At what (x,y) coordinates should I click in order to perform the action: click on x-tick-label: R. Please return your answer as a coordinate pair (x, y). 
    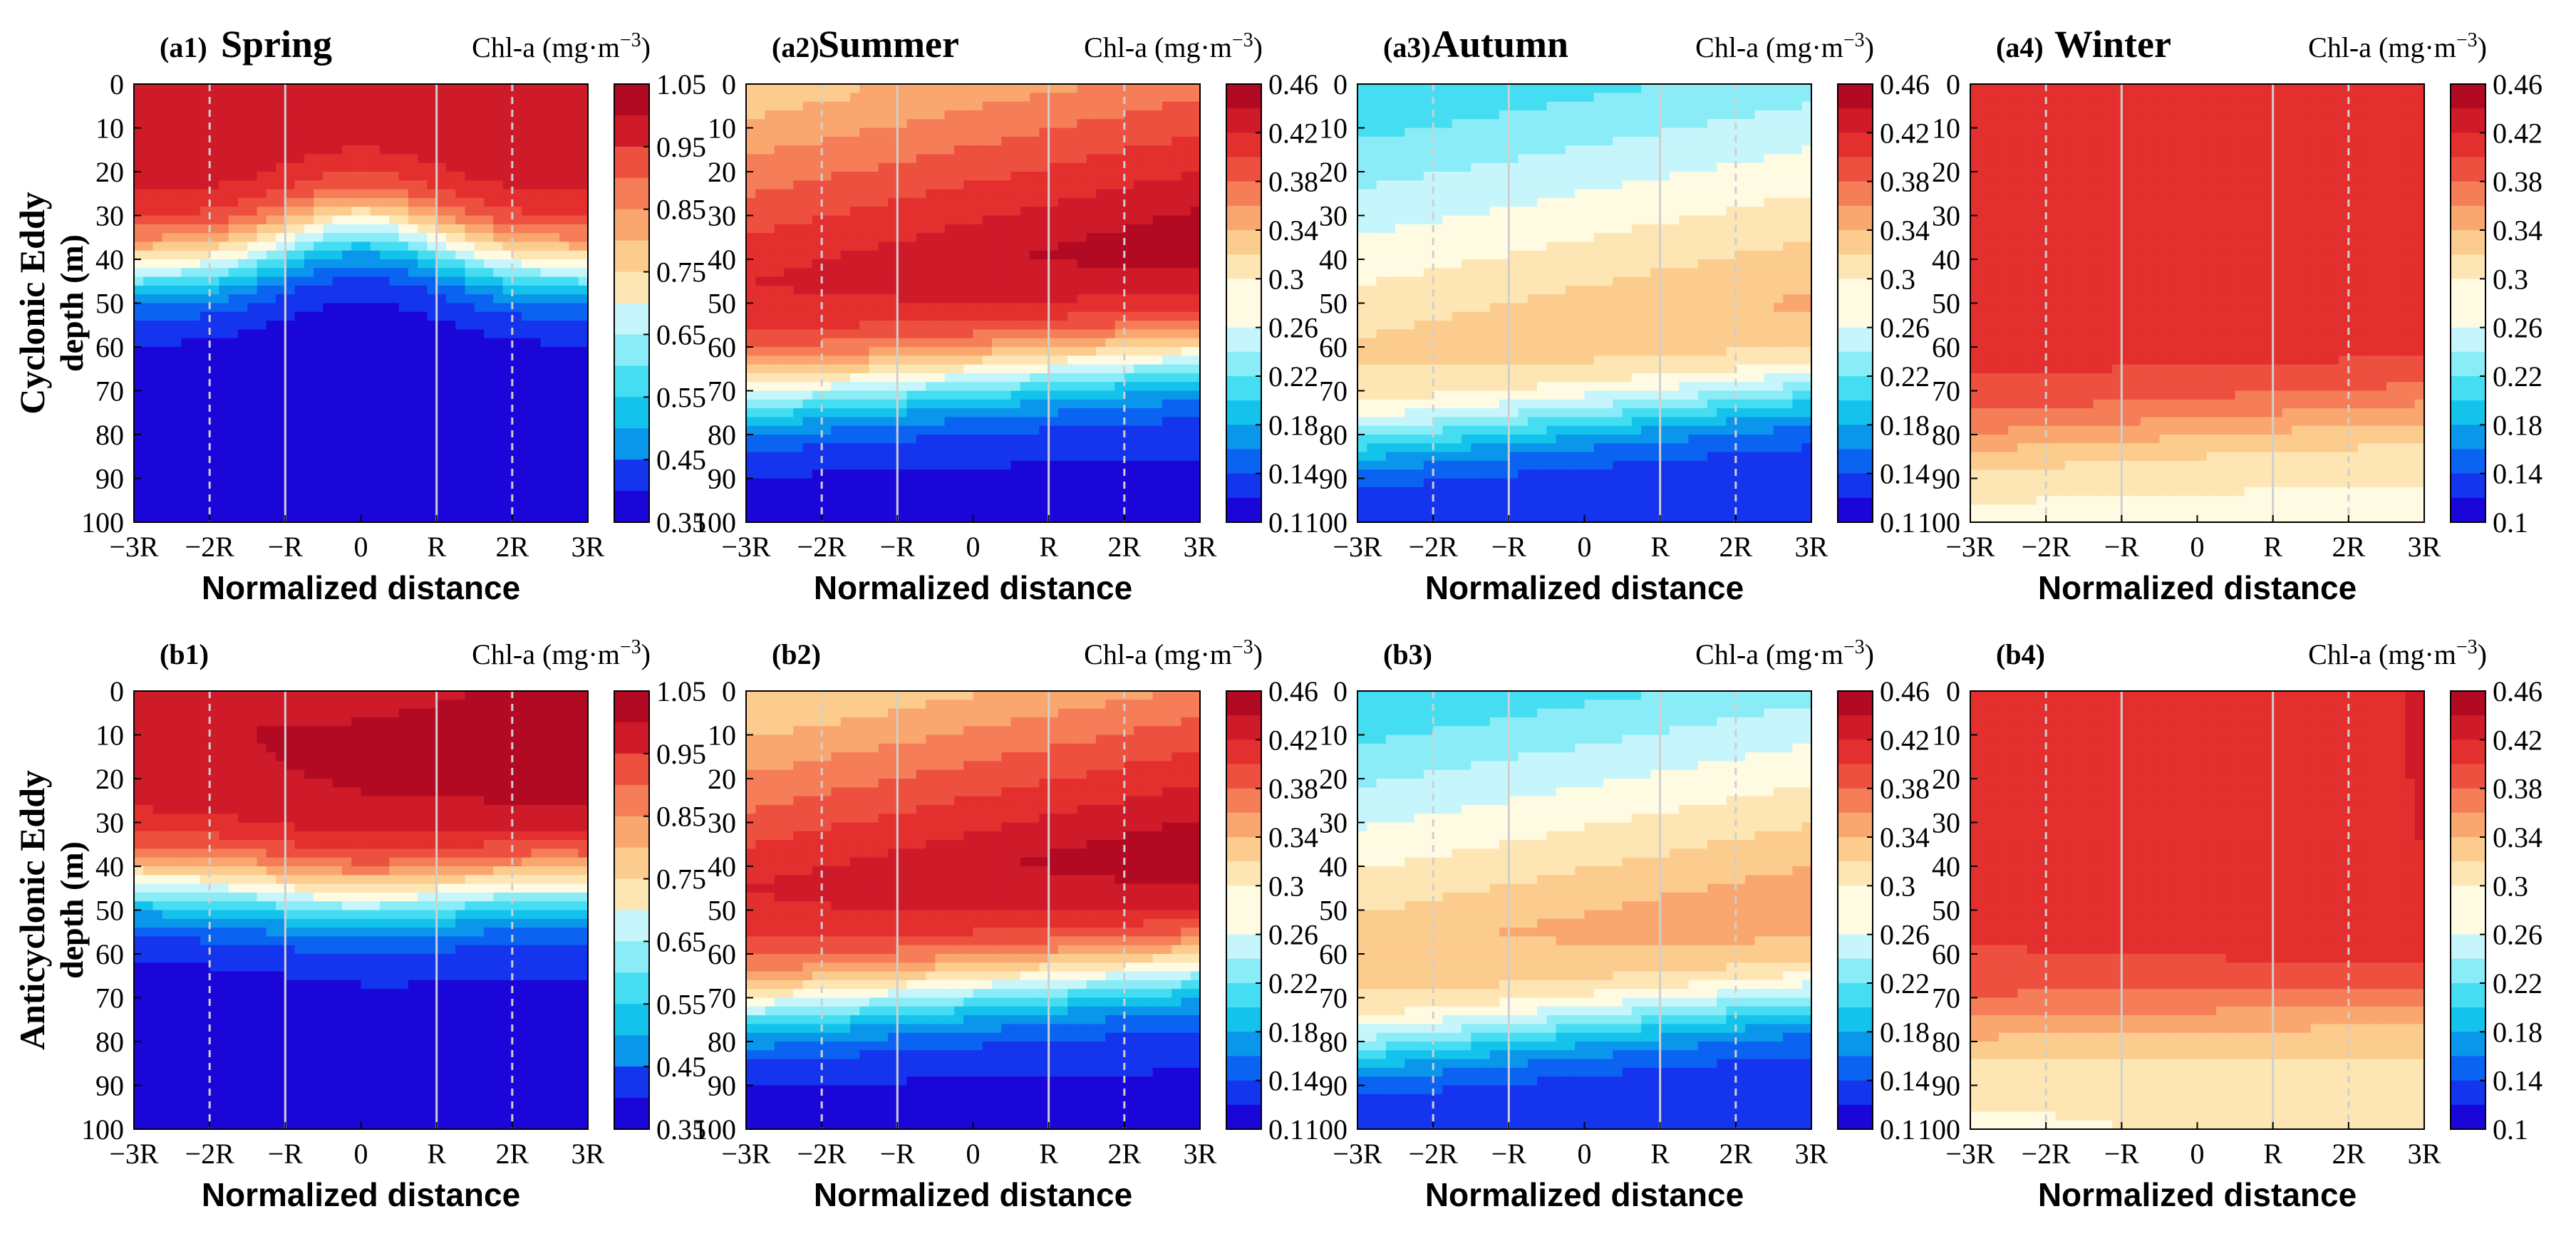
    Looking at the image, I should click on (1048, 547).